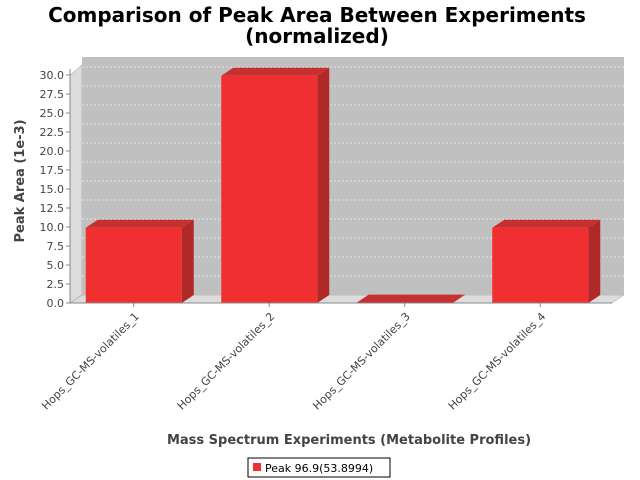  I want to click on y-tick-label: 2.5, so click(56, 284).